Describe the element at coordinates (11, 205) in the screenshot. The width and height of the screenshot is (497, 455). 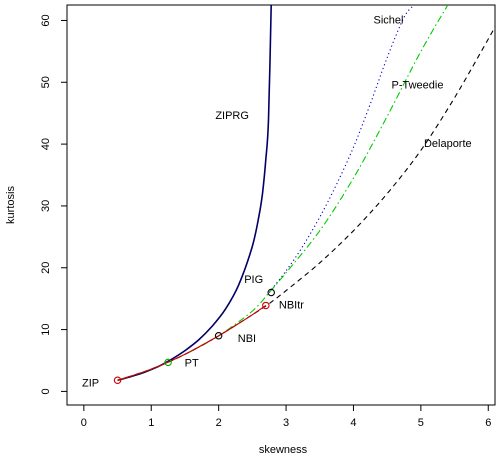
I see `y-axis-title: kurtosis` at that location.